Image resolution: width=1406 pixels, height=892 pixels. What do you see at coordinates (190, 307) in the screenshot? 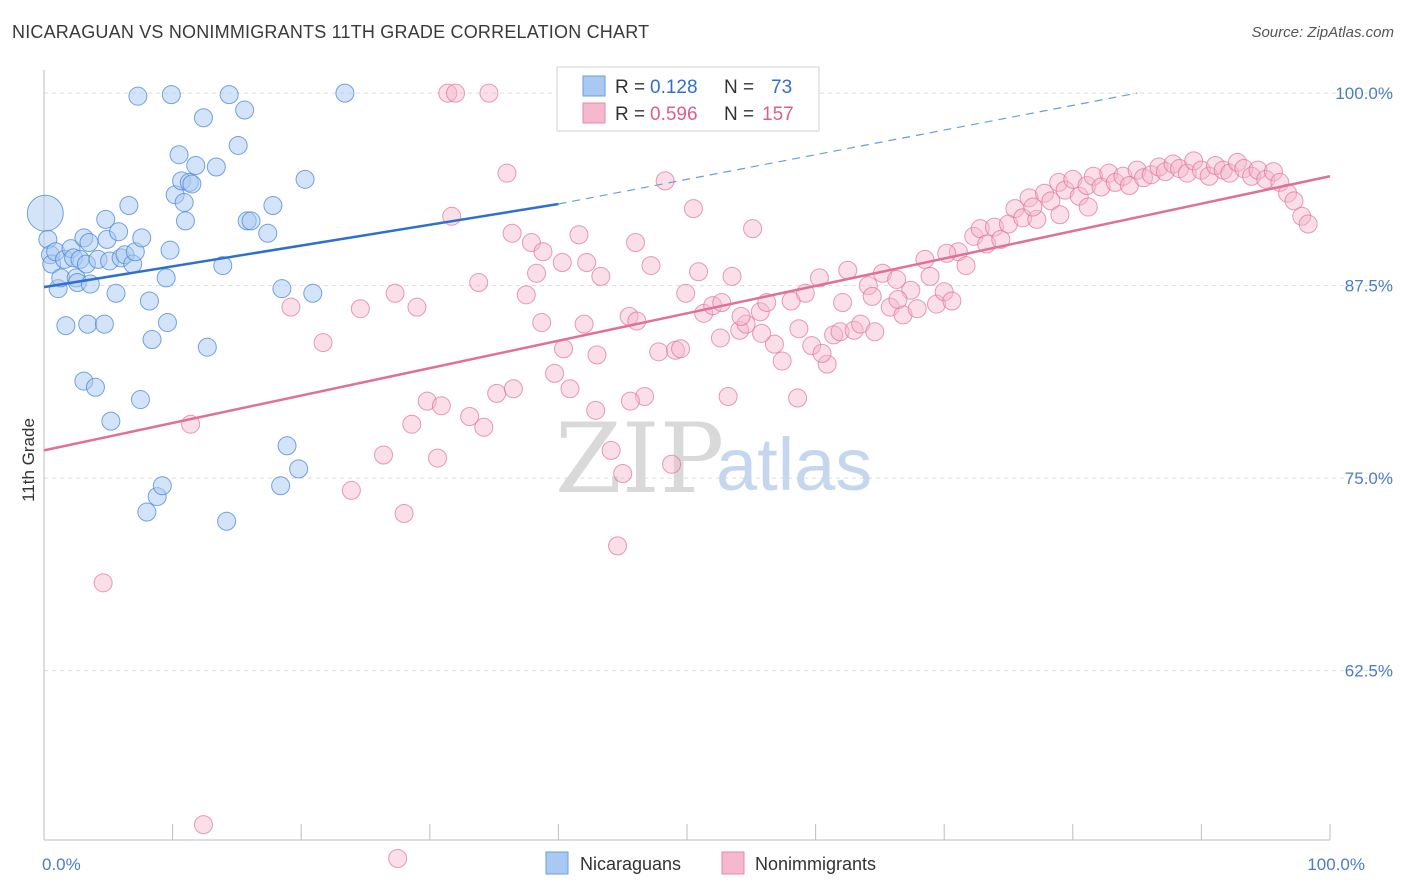
I see `series-nicaraguans` at bounding box center [190, 307].